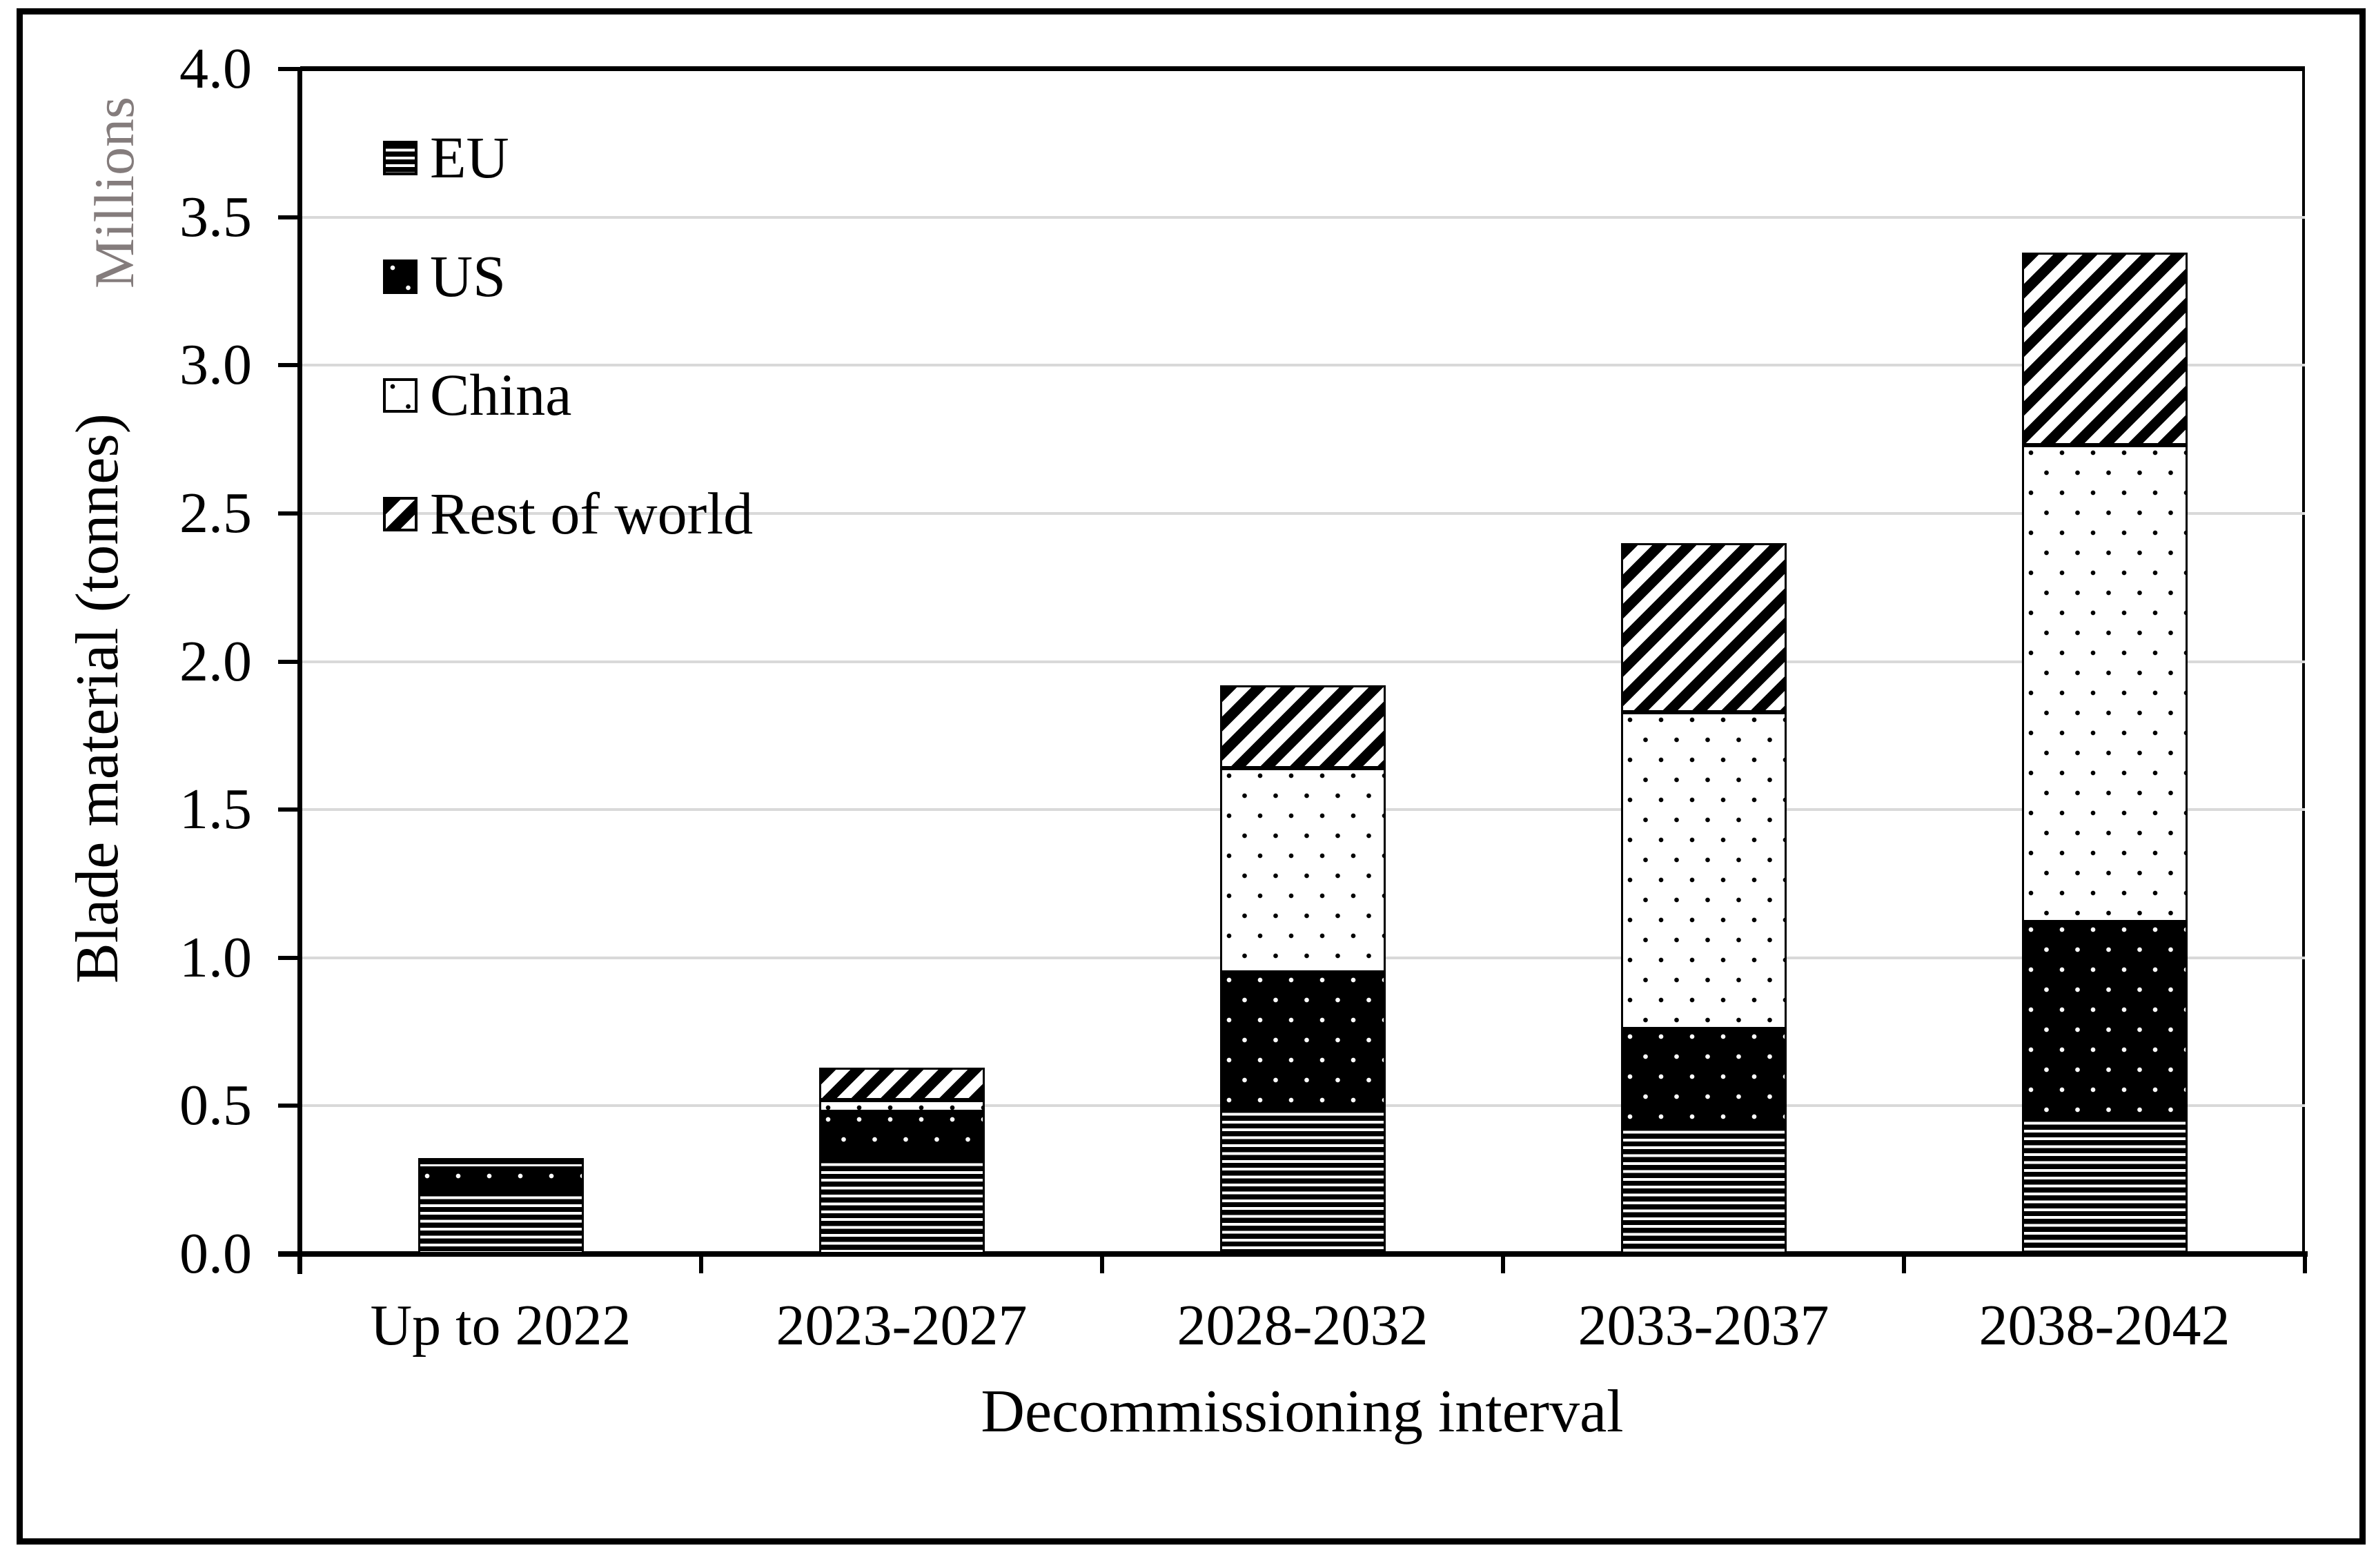  I want to click on legend-label-eu: EU, so click(469, 157).